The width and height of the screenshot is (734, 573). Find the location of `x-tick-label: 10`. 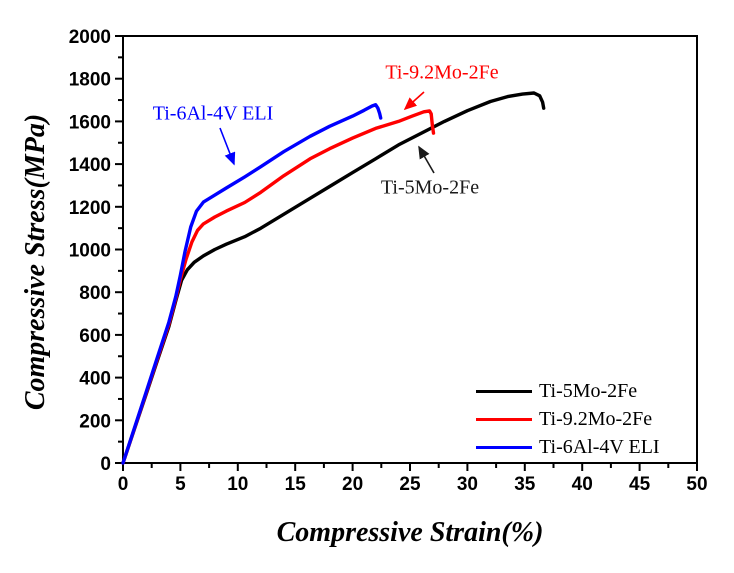

x-tick-label: 10 is located at coordinates (237, 484).